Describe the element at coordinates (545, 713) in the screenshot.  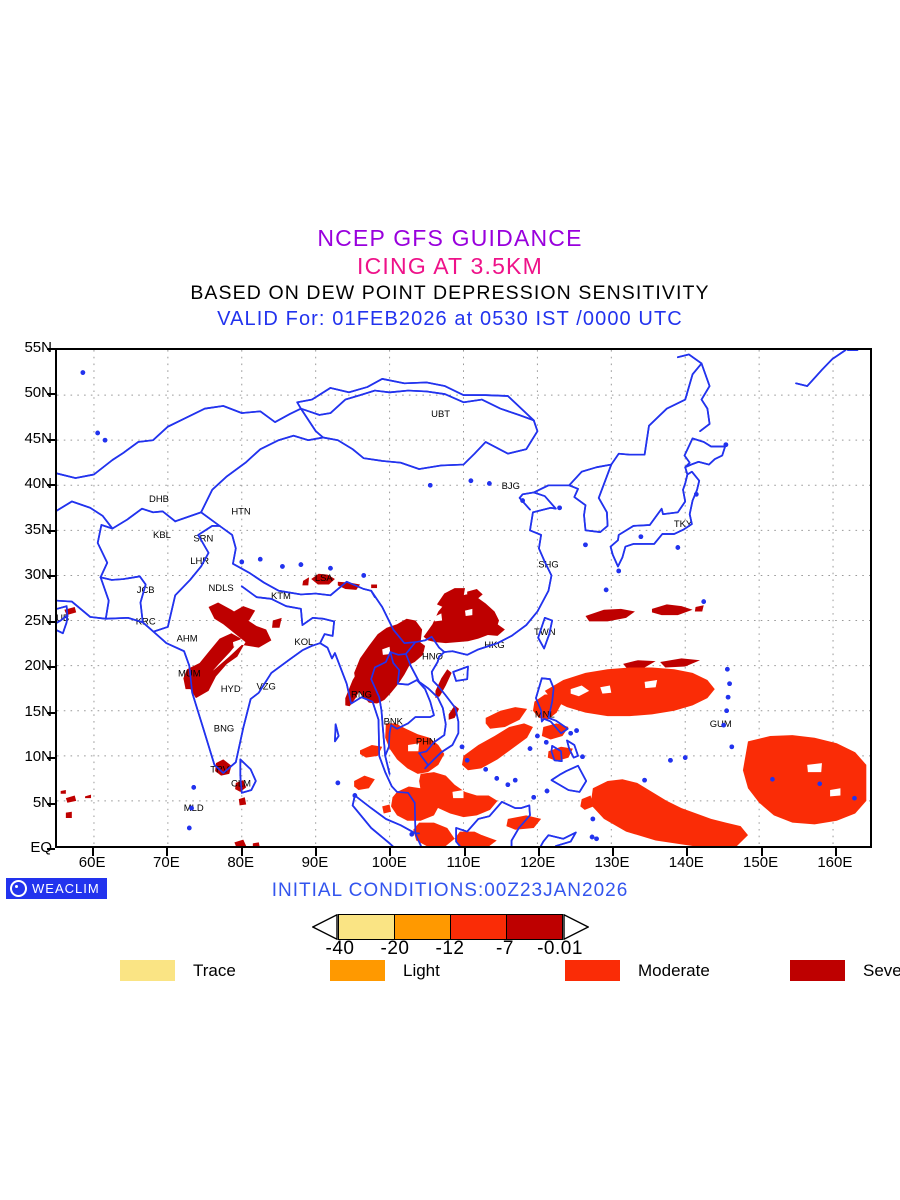
I see `city-label-mnl: MNL` at that location.